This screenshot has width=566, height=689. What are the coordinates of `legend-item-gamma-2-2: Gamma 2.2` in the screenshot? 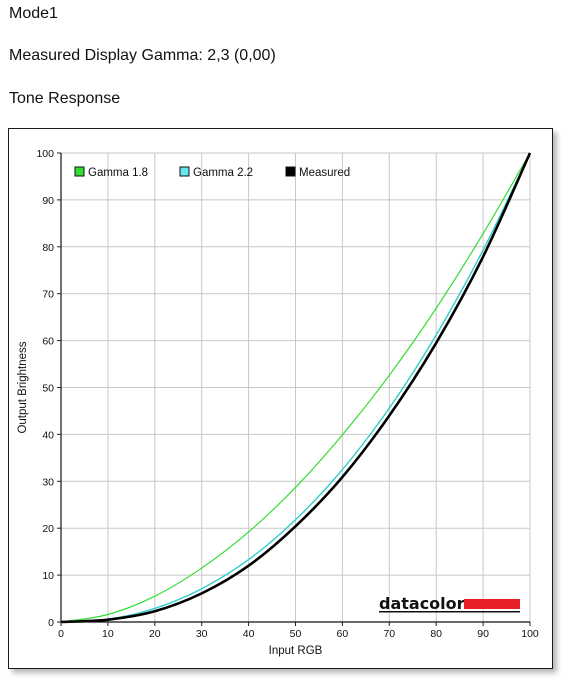 It's located at (216, 172).